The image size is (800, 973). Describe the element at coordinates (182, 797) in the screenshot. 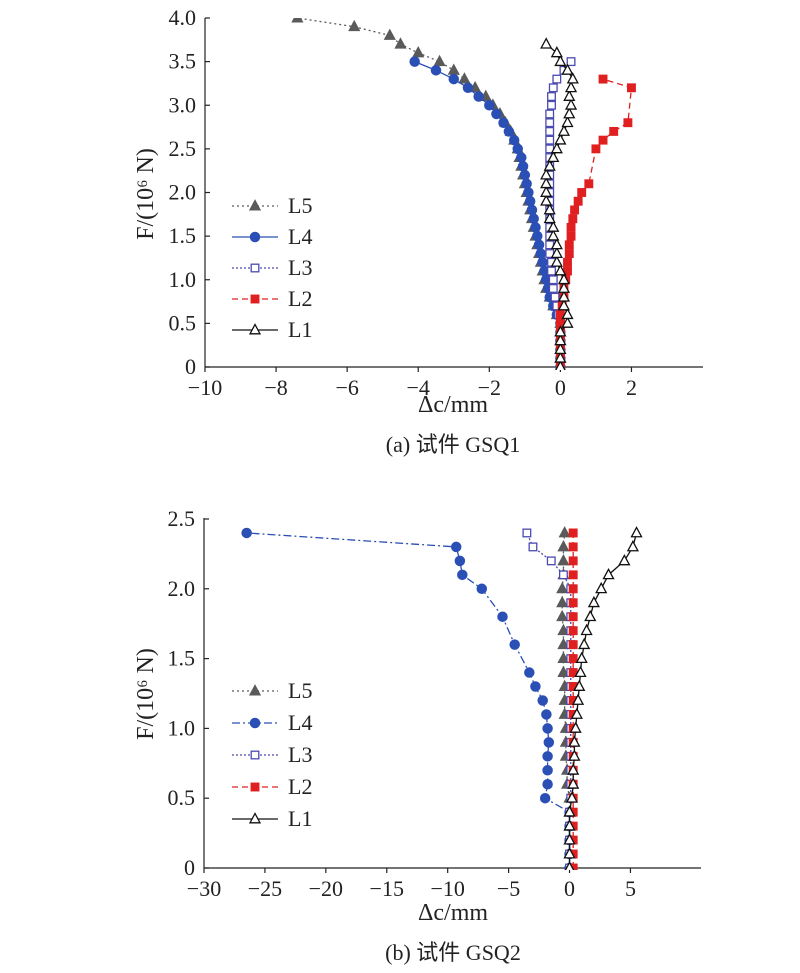

I see `y-tick-label: 0.5` at that location.